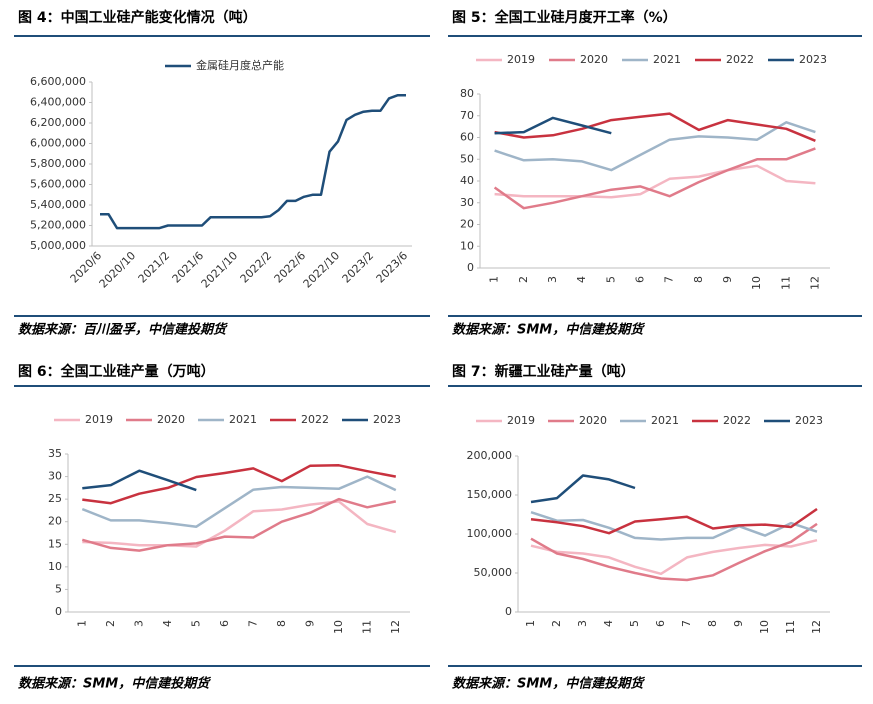 This screenshot has height=704, width=873. I want to click on x-tick-label: 2022/10, so click(322, 270).